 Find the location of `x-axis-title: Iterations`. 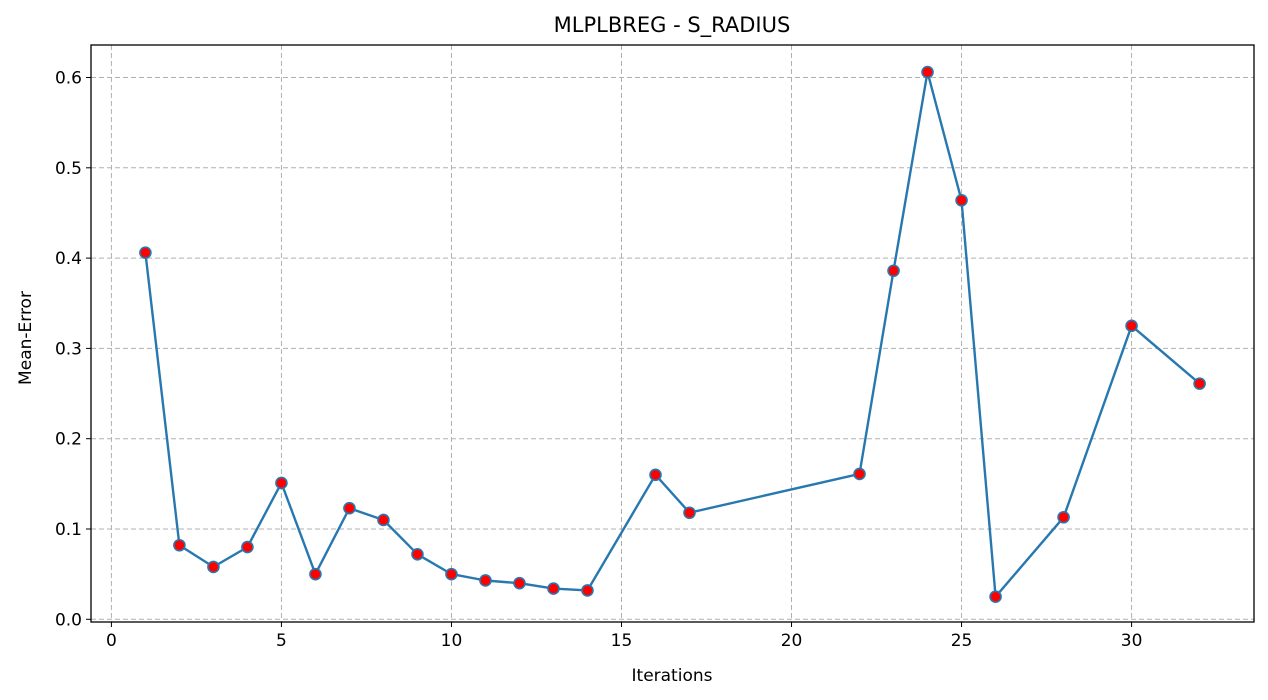

x-axis-title: Iterations is located at coordinates (672, 676).